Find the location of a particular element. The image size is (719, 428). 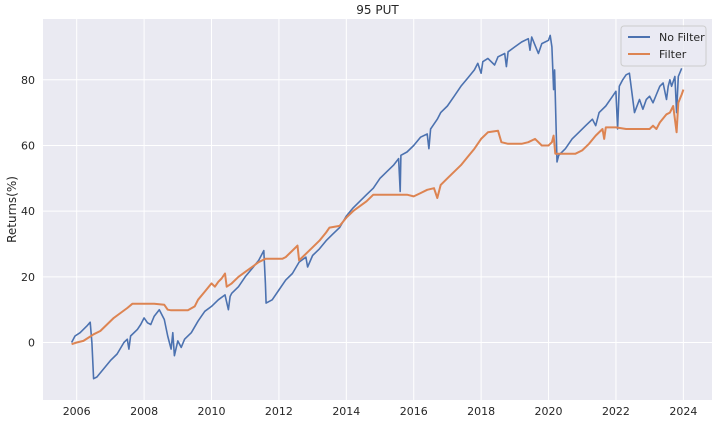

x-tick-label: 2008 is located at coordinates (144, 411).